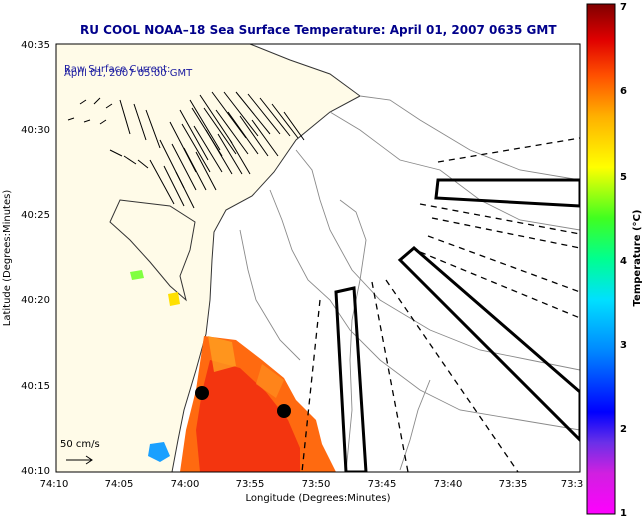 Image resolution: width=644 pixels, height=518 pixels. What do you see at coordinates (572, 484) in the screenshot?
I see `x-tick-label: 73:3` at bounding box center [572, 484].